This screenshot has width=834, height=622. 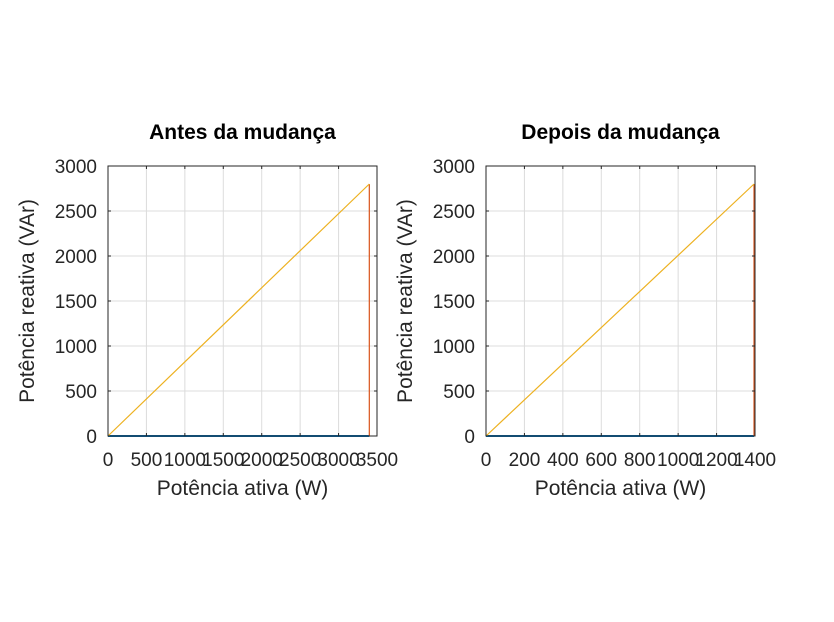 I want to click on x-tick-label: 600, so click(x=601, y=460).